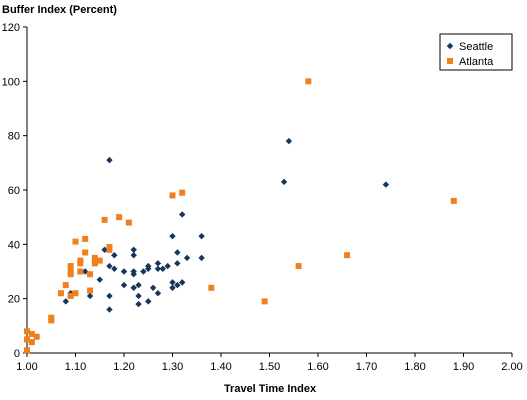 The width and height of the screenshot is (527, 400). Describe the element at coordinates (59, 10) in the screenshot. I see `y-axis-title: Buffer Index (Percent)` at that location.